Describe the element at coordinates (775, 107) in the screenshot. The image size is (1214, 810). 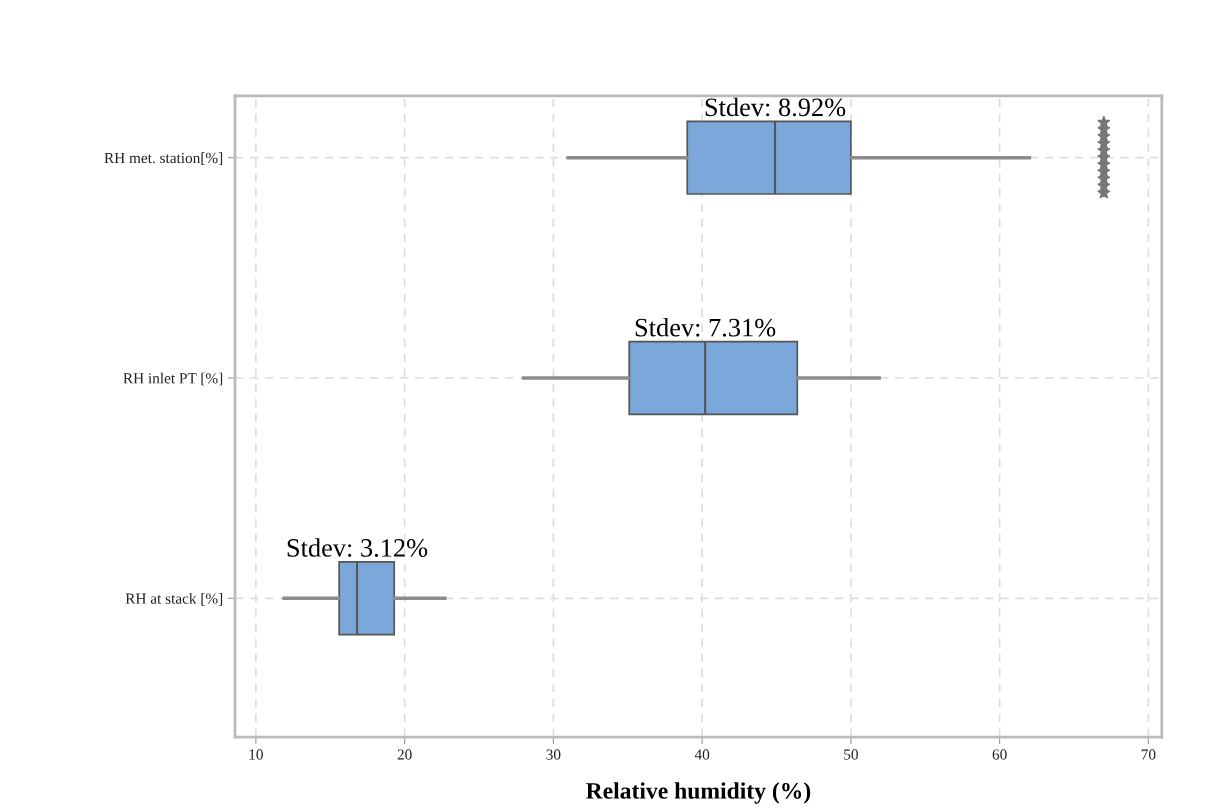
I see `annotation: Stdev: 8.92%` at that location.